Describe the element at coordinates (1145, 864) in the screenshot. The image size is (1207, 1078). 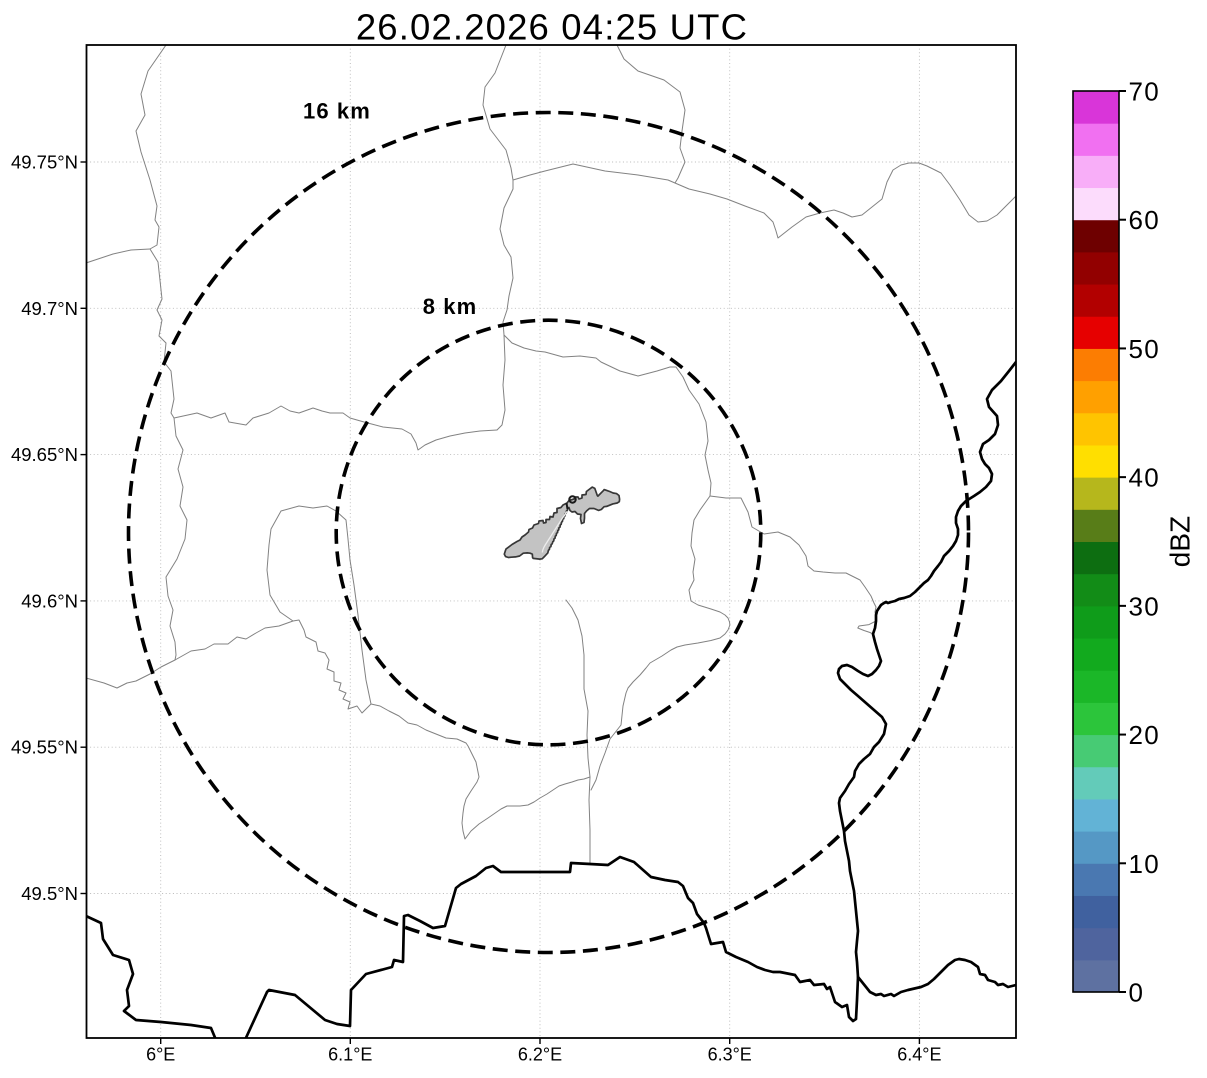
I see `svg-text: 10` at that location.